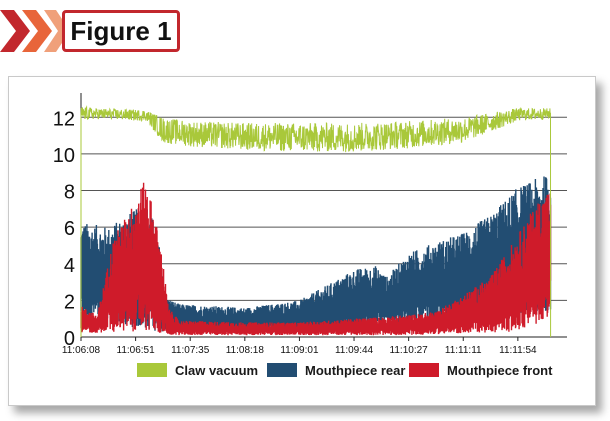  What do you see at coordinates (299, 350) in the screenshot?
I see `x-tick-label: 11:09:01` at bounding box center [299, 350].